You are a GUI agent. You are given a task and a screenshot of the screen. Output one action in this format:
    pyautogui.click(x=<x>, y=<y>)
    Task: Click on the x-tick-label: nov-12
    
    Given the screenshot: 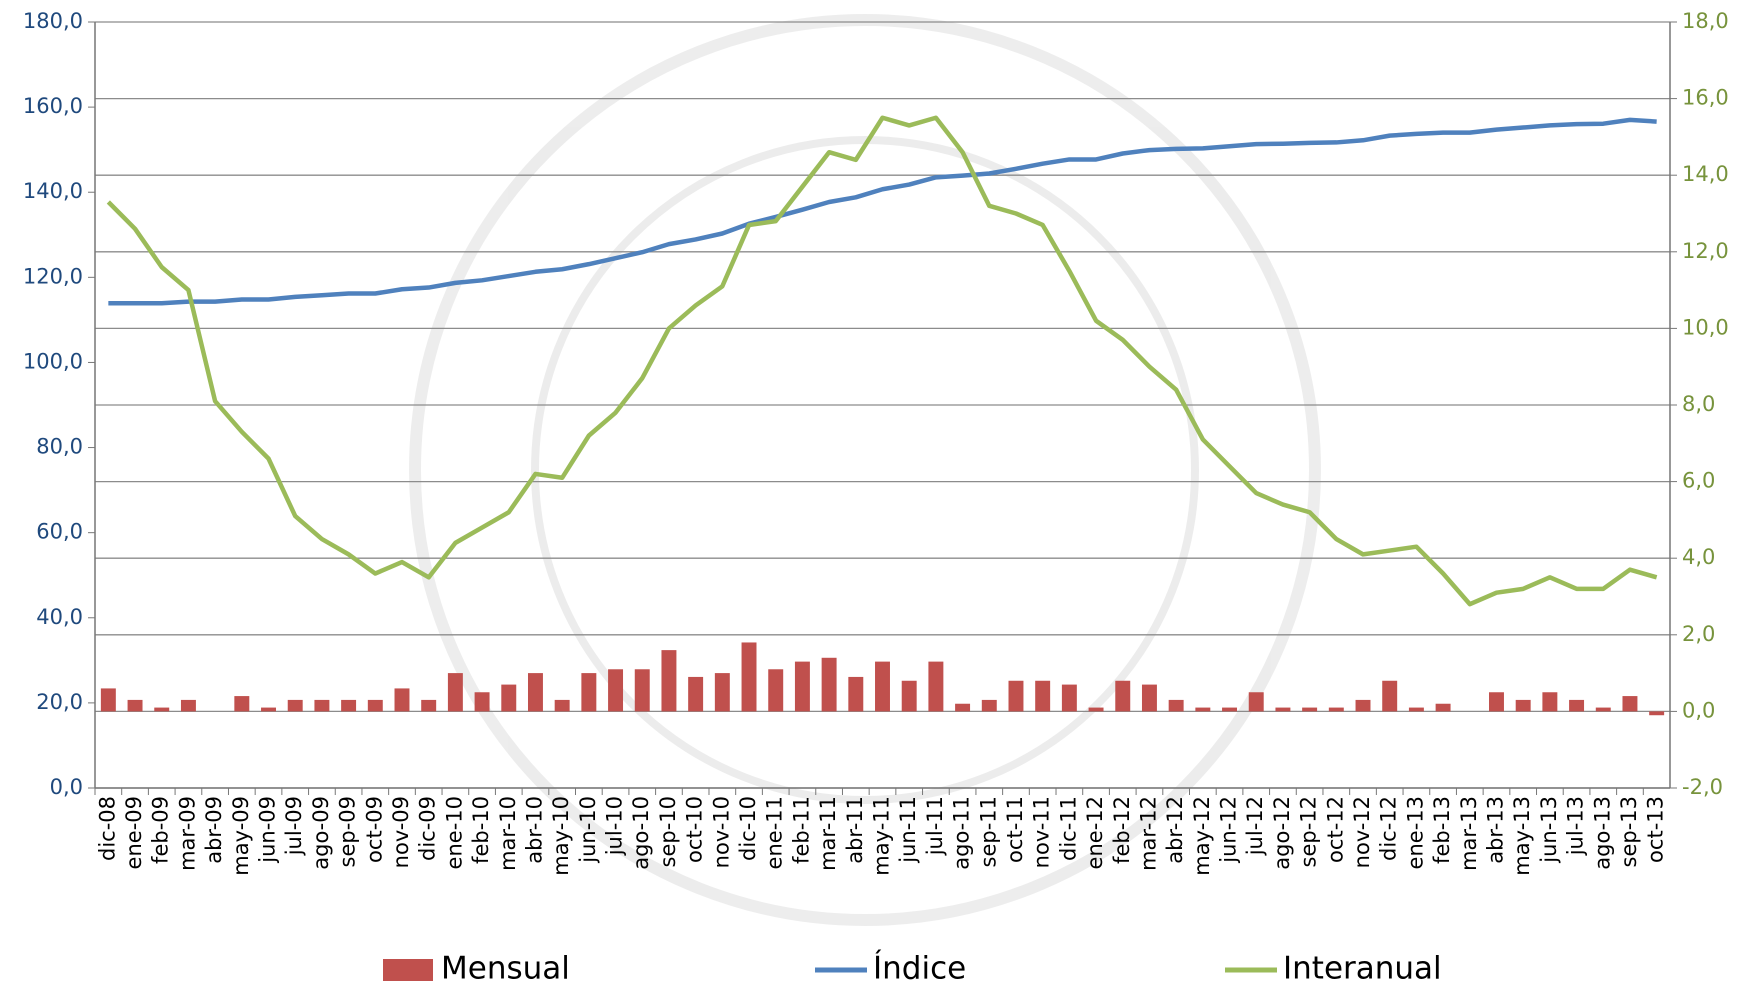 What is the action you would take?
    pyautogui.click(x=1362, y=832)
    